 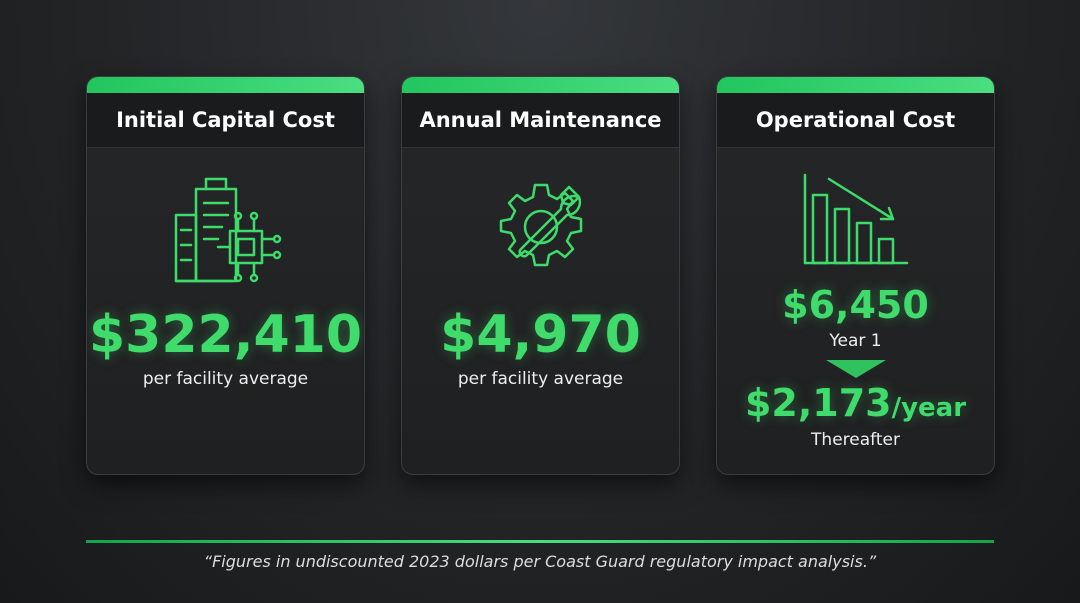 What do you see at coordinates (855, 120) in the screenshot?
I see `card-title: Operational Cost` at bounding box center [855, 120].